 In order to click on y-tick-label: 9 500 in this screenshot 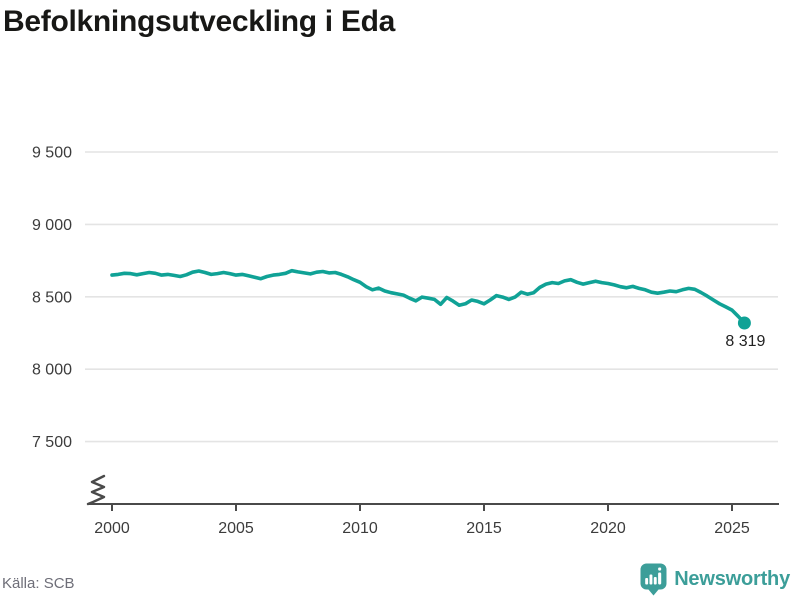, I will do `click(52, 153)`.